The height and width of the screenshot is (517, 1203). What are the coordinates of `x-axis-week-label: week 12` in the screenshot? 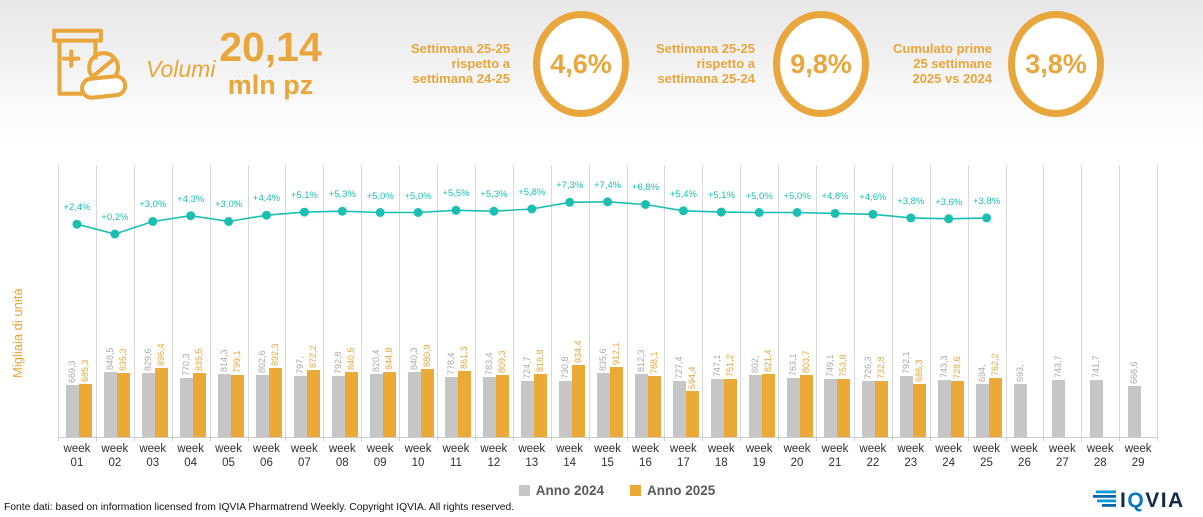 It's located at (494, 456).